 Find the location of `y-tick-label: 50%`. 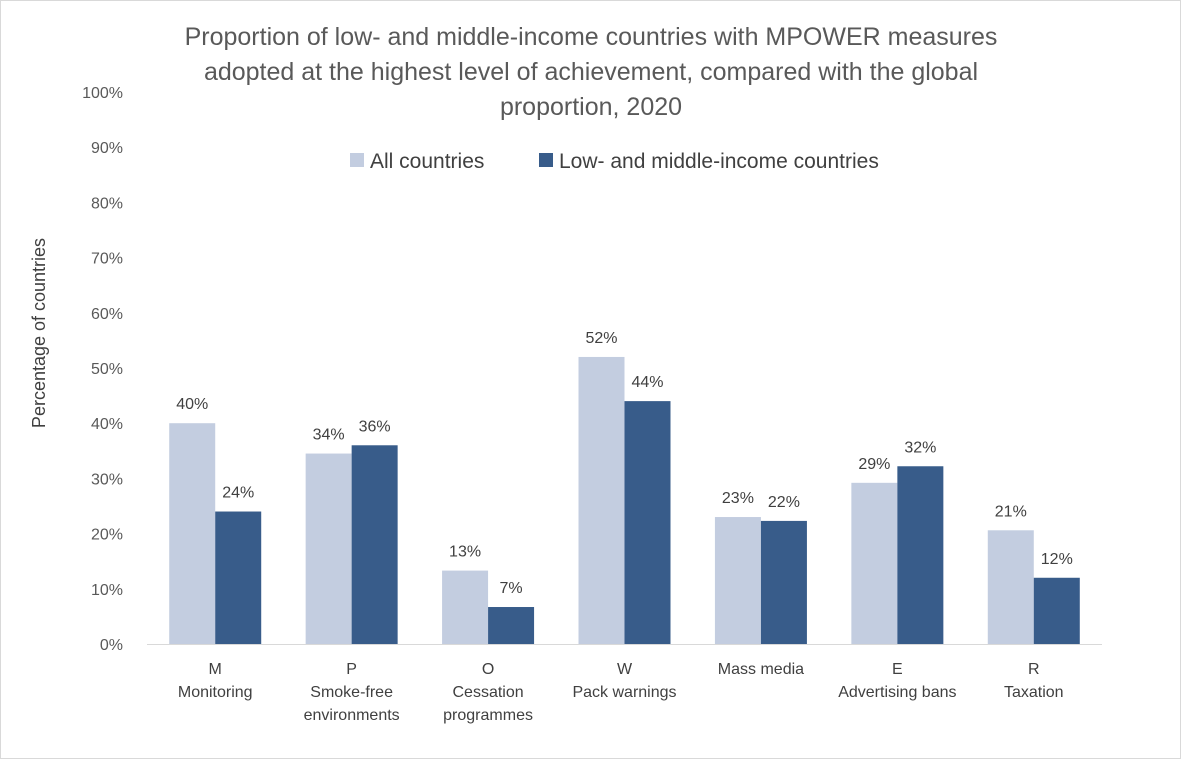

y-tick-label: 50% is located at coordinates (107, 369).